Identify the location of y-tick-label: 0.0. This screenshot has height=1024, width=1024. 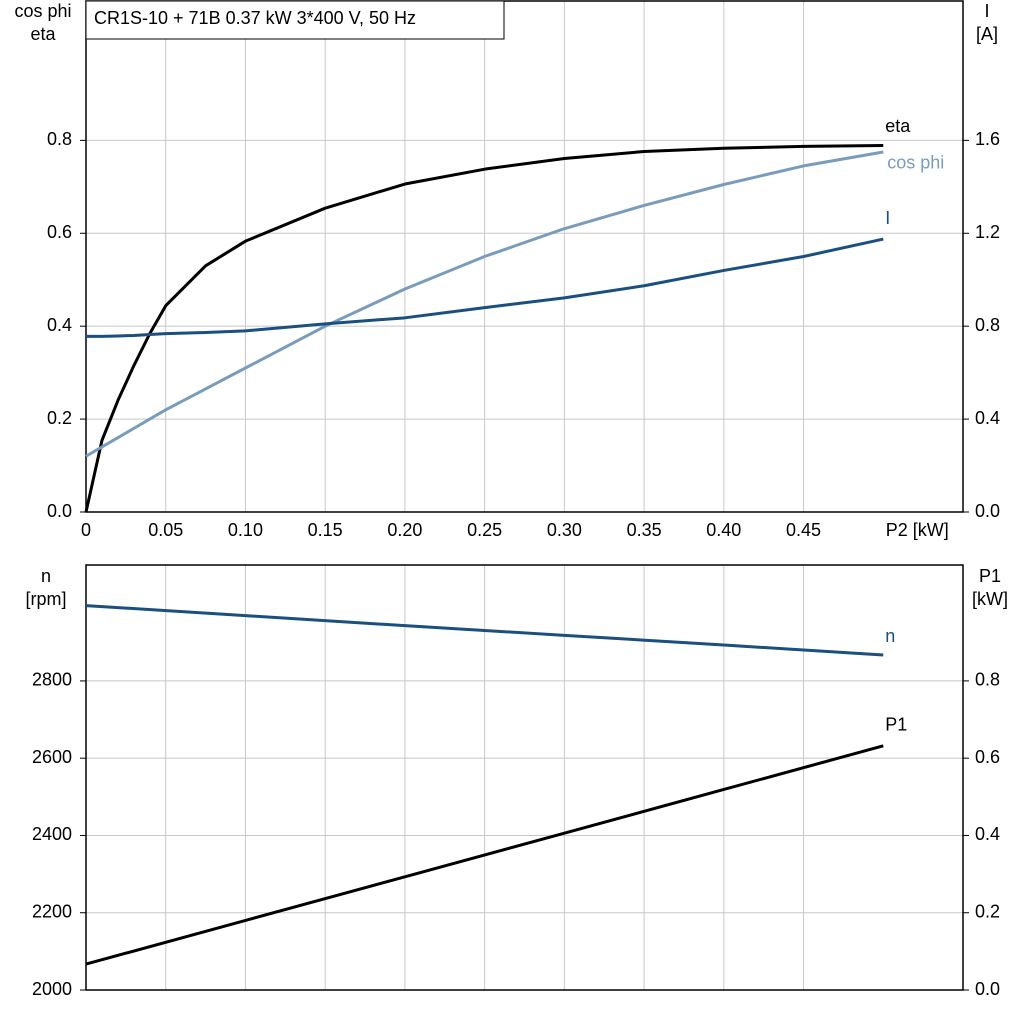
(59, 511).